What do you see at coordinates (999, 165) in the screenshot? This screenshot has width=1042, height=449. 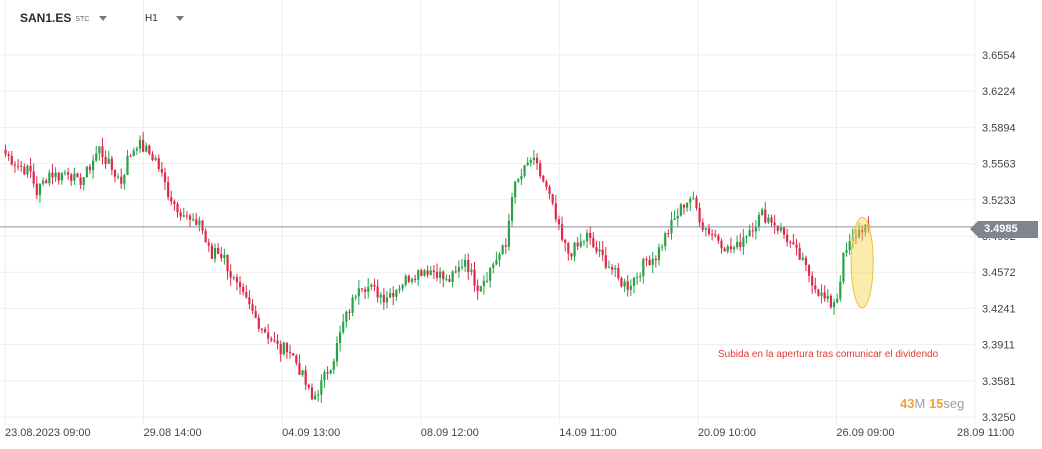 I see `y-tick-label: 3.5563` at bounding box center [999, 165].